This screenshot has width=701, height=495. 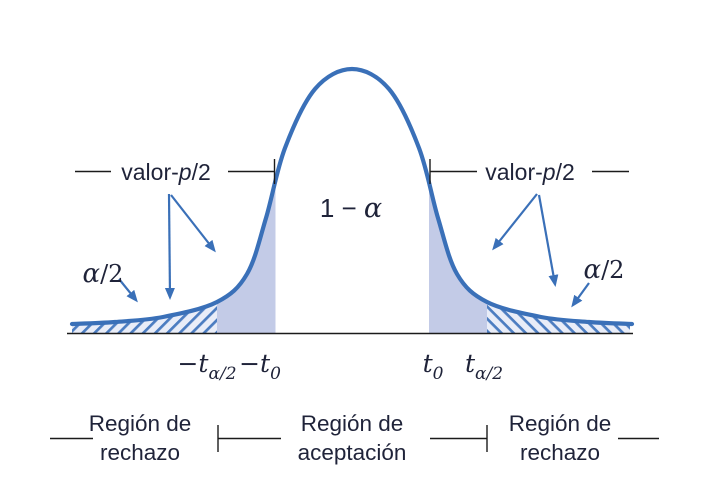 I want to click on confidence-area-label: 1 − α, so click(x=351, y=208).